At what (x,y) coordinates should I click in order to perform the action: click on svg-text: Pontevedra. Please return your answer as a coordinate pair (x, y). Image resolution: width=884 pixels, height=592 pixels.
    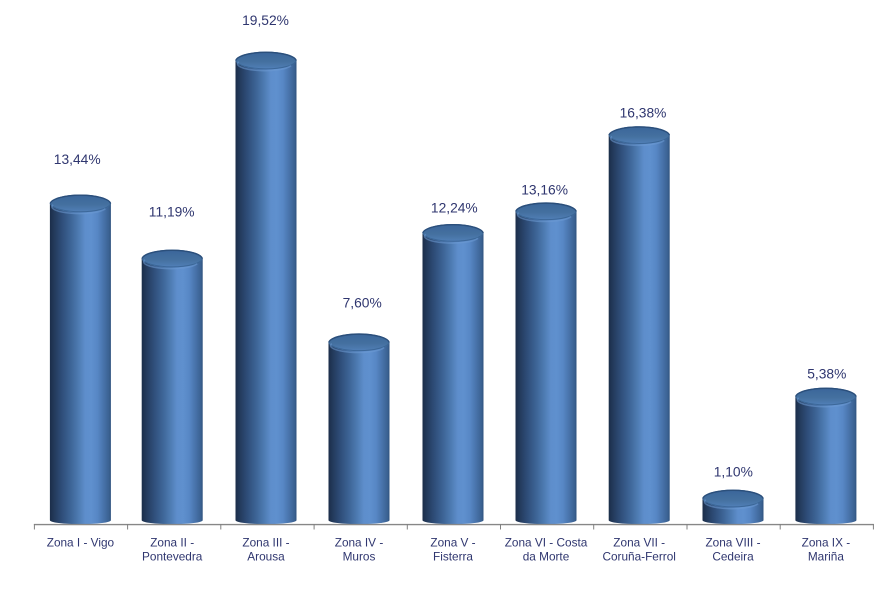
    Looking at the image, I should click on (172, 557).